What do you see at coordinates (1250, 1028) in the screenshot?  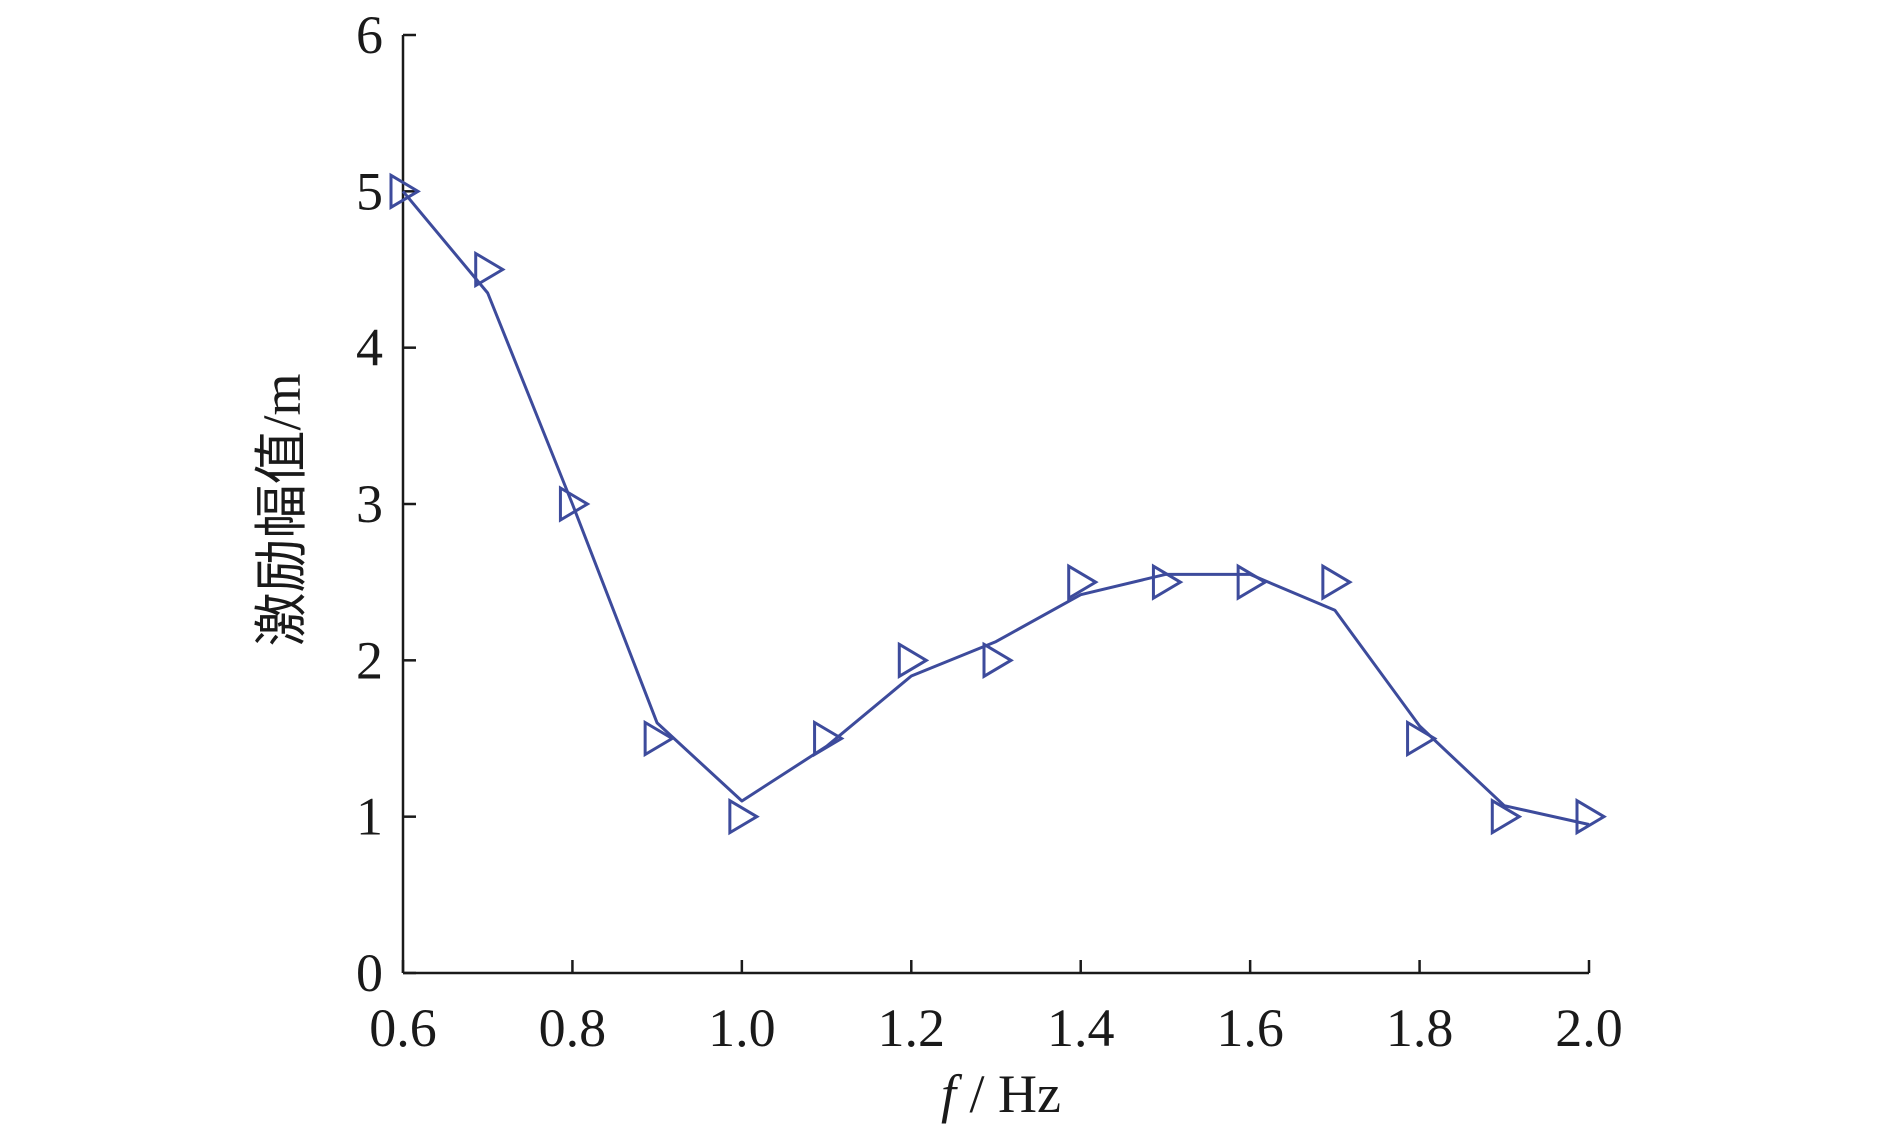 I see `x-tick-label: 1.6` at bounding box center [1250, 1028].